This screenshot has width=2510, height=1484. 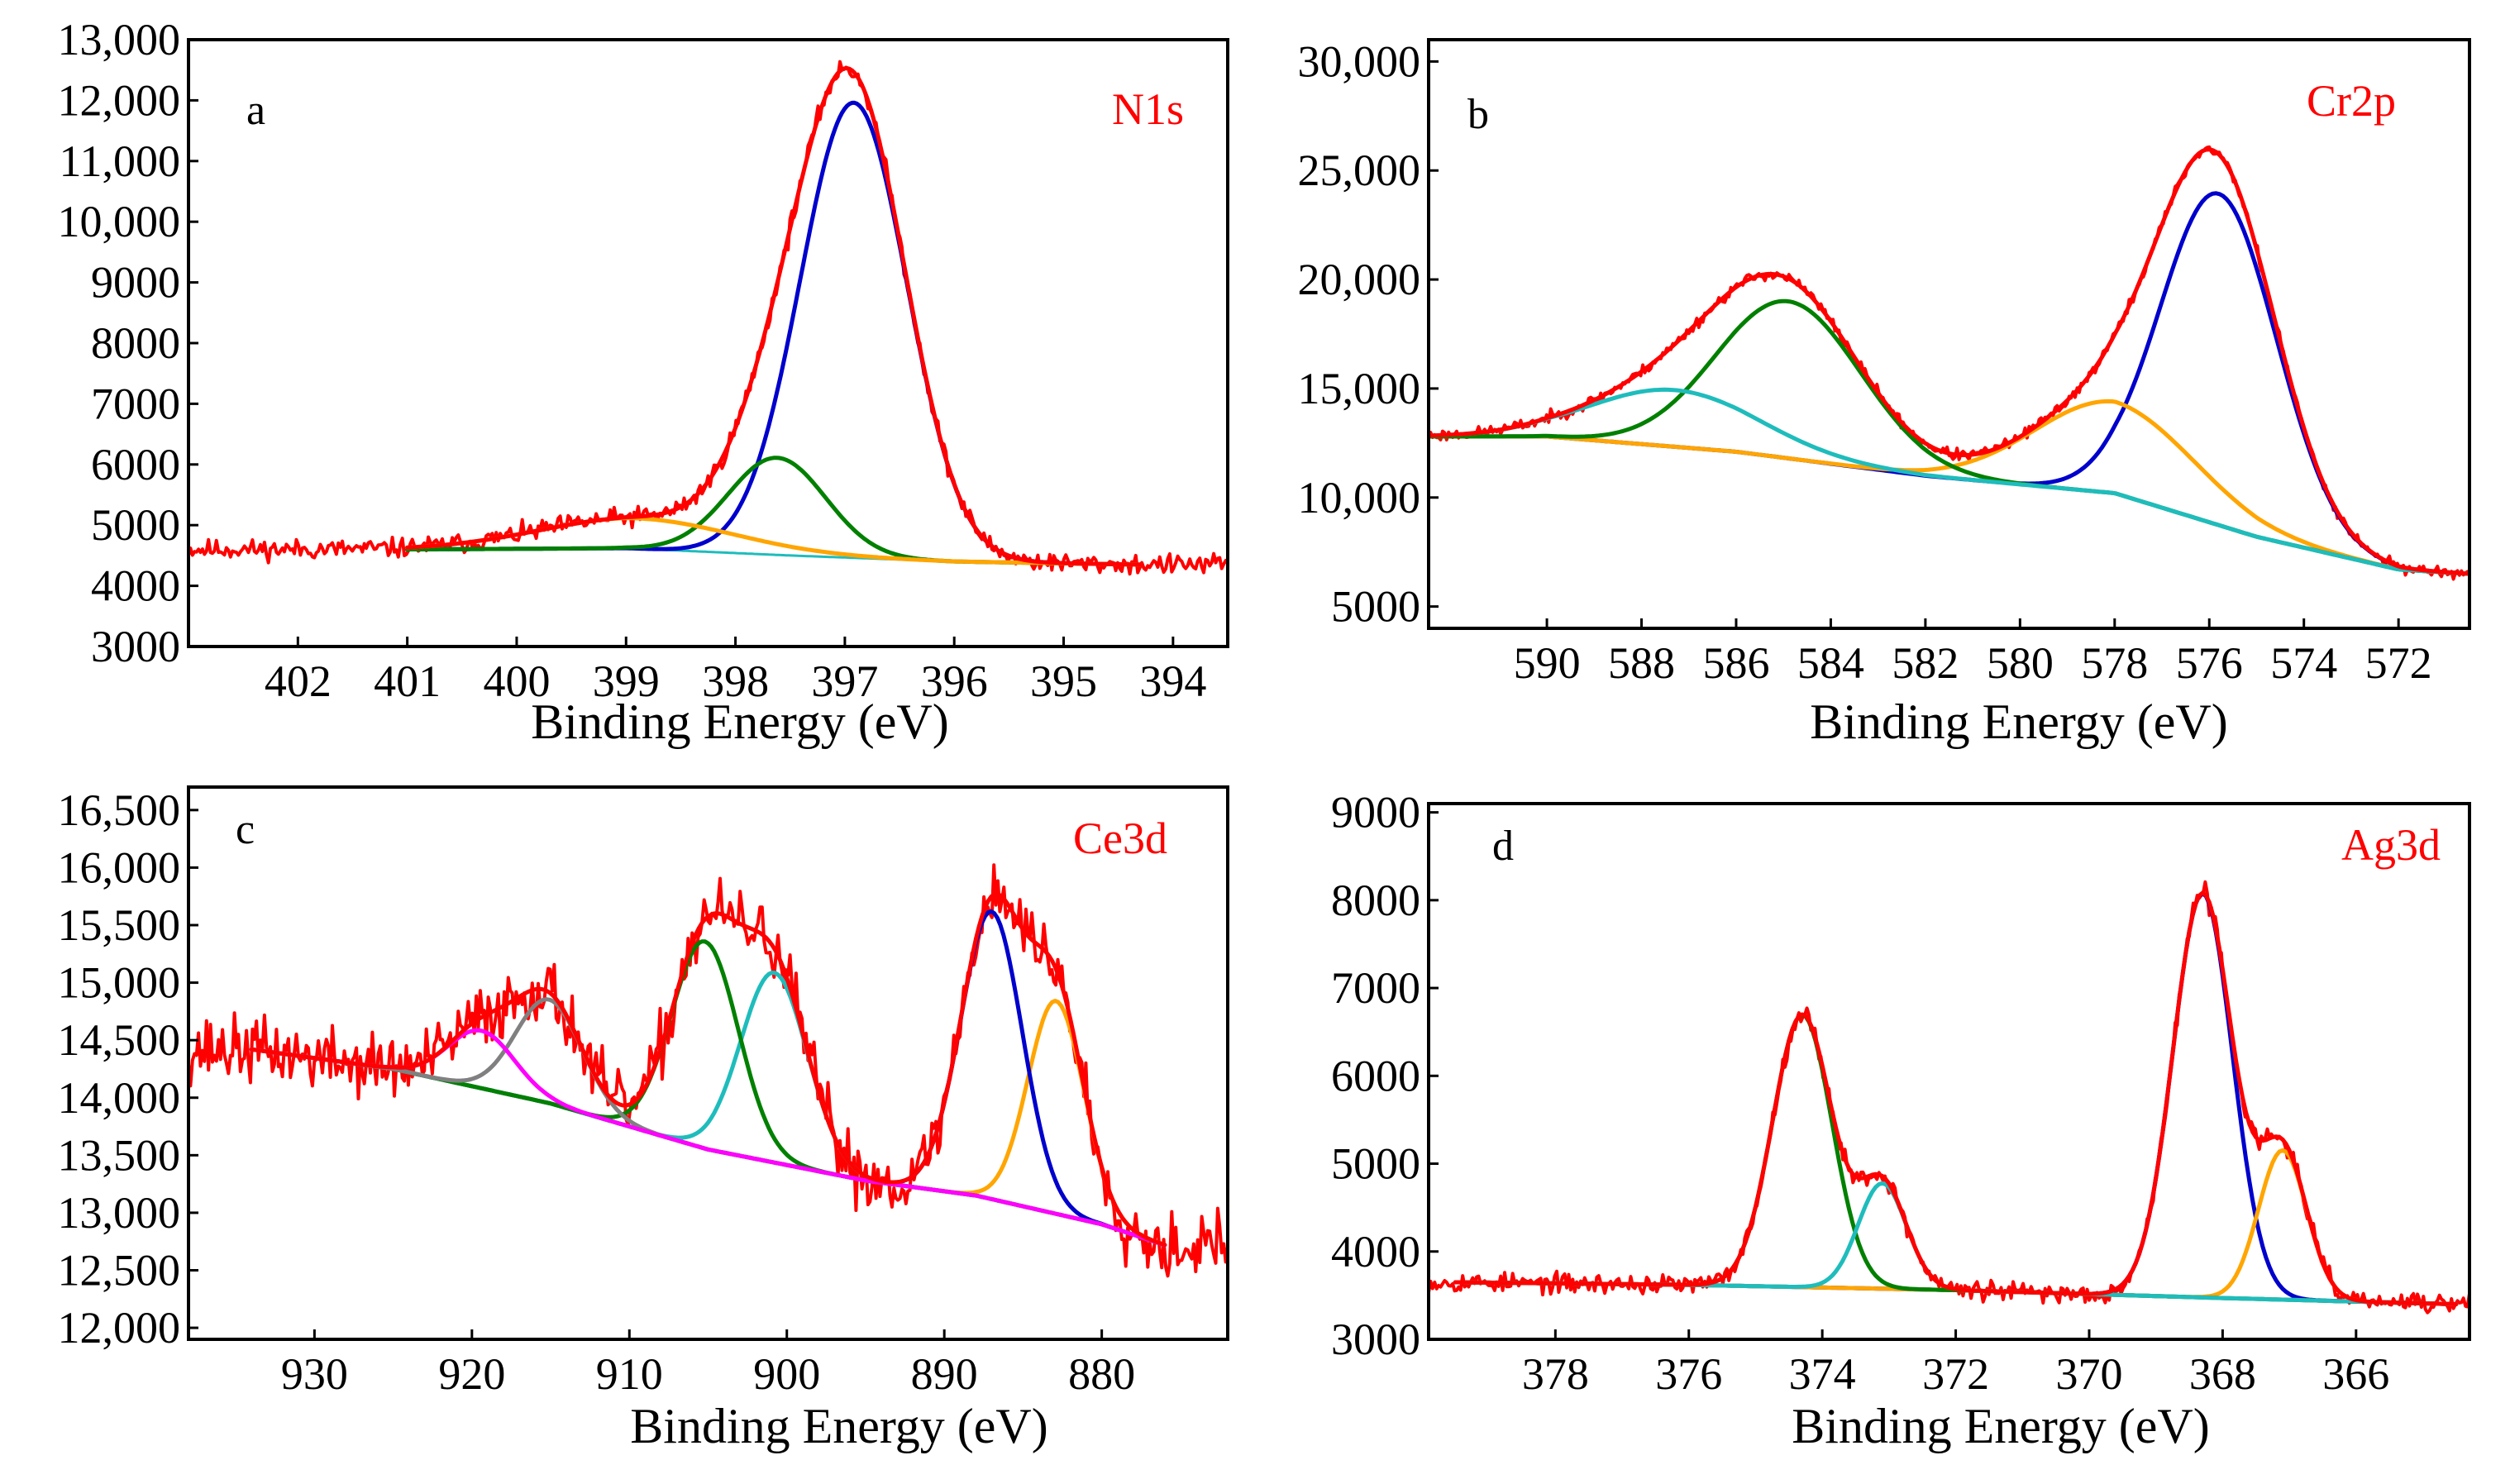 What do you see at coordinates (2019, 722) in the screenshot?
I see `x-axis-title-b: Binding Energy (eV)` at bounding box center [2019, 722].